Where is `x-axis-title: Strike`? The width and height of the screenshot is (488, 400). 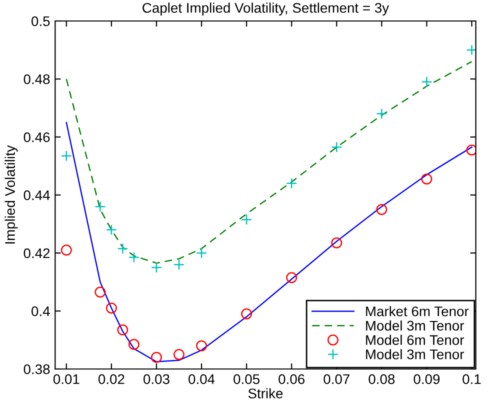
x-axis-title: Strike is located at coordinates (265, 393).